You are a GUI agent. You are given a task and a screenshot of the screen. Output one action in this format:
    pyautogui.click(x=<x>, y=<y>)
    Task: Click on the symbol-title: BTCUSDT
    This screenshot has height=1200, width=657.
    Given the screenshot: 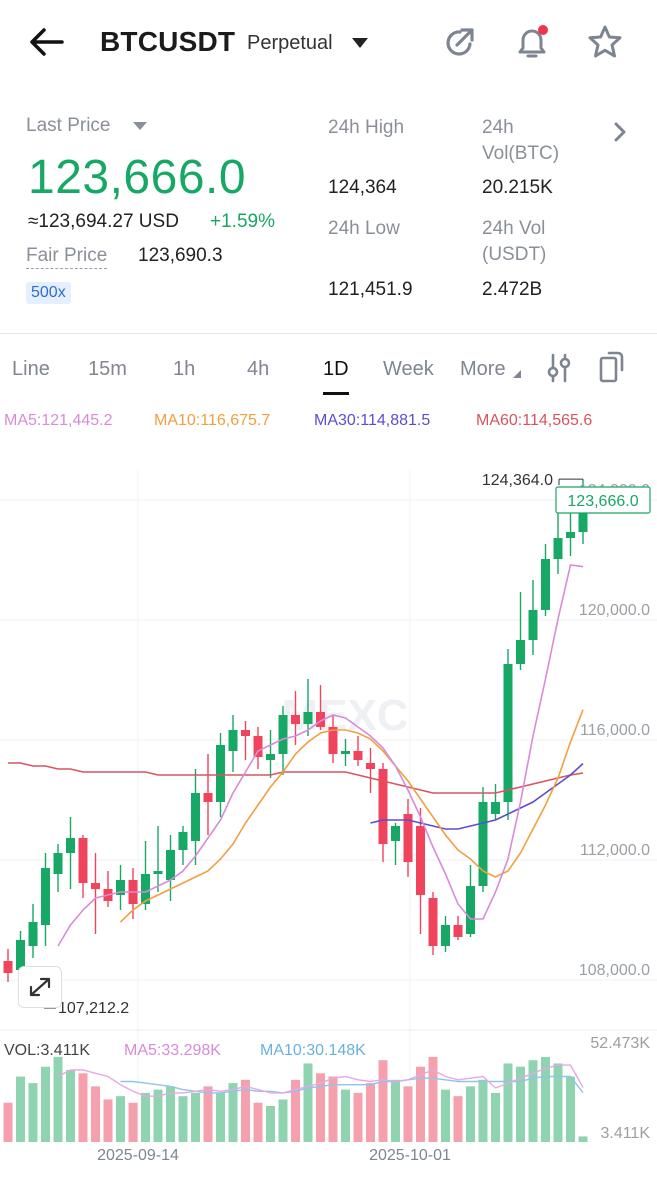 What is the action you would take?
    pyautogui.click(x=168, y=41)
    